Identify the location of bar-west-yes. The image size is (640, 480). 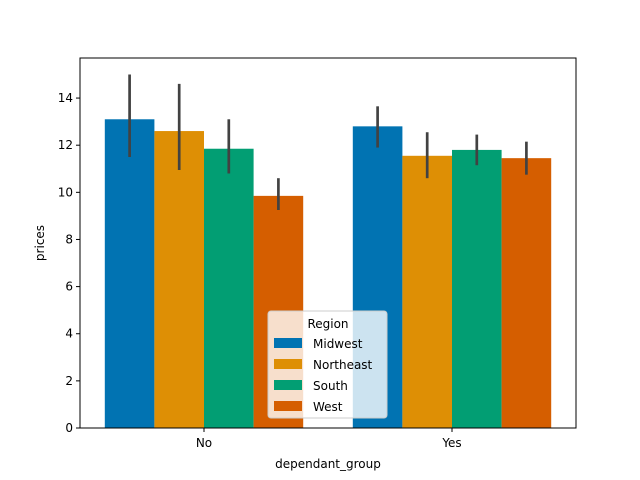
(526, 293).